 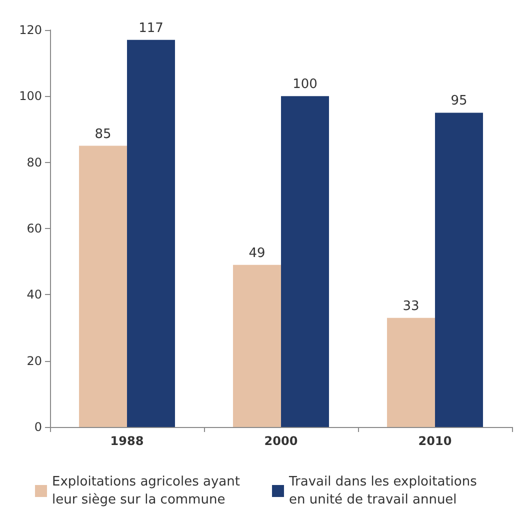 What do you see at coordinates (103, 134) in the screenshot?
I see `data-label: 85` at bounding box center [103, 134].